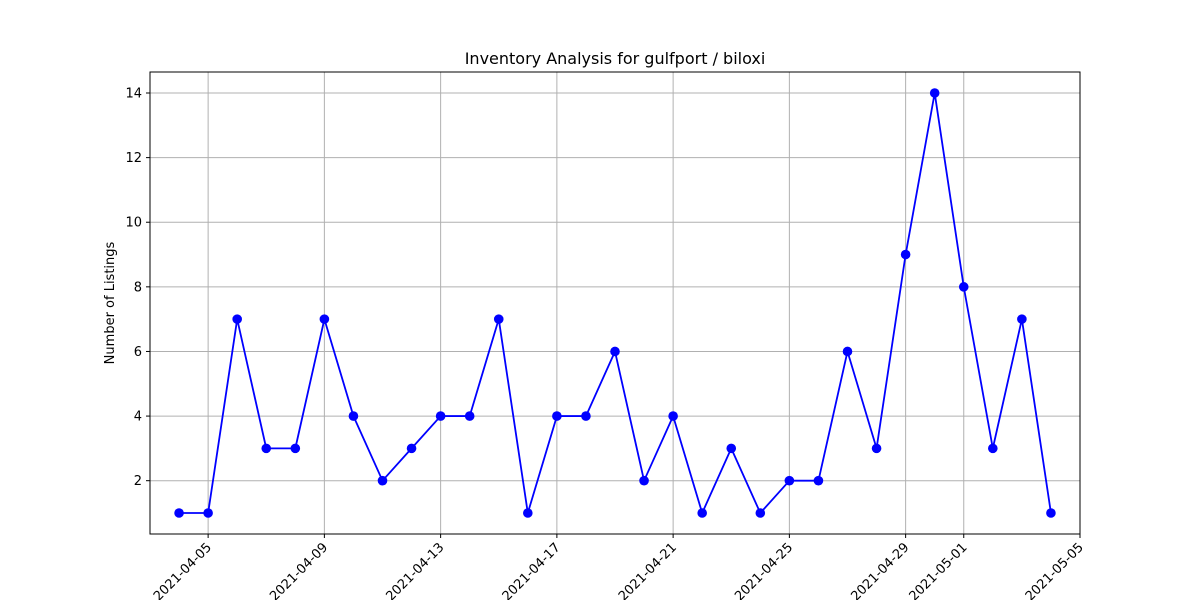 This screenshot has width=1200, height=600. Describe the element at coordinates (415, 570) in the screenshot. I see `x-tick-label: 2021-04-13` at that location.